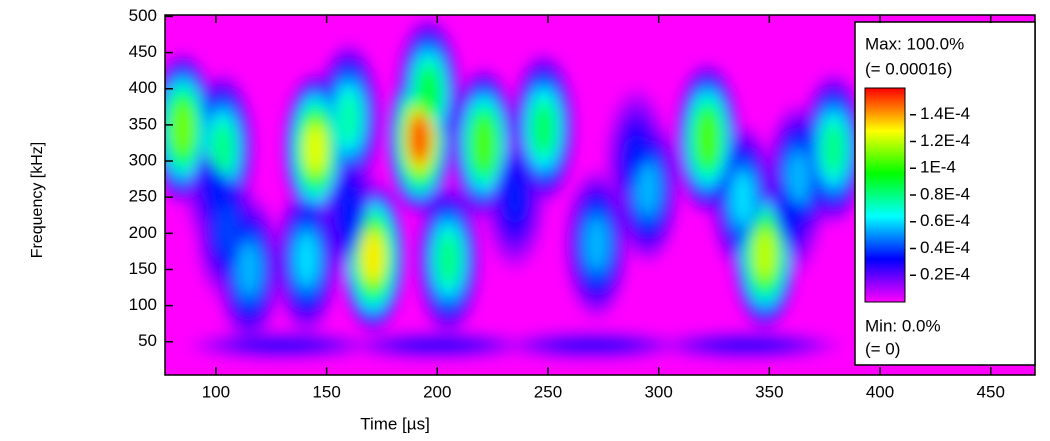 This screenshot has width=1050, height=441. I want to click on y-tick-label: 300, so click(143, 160).